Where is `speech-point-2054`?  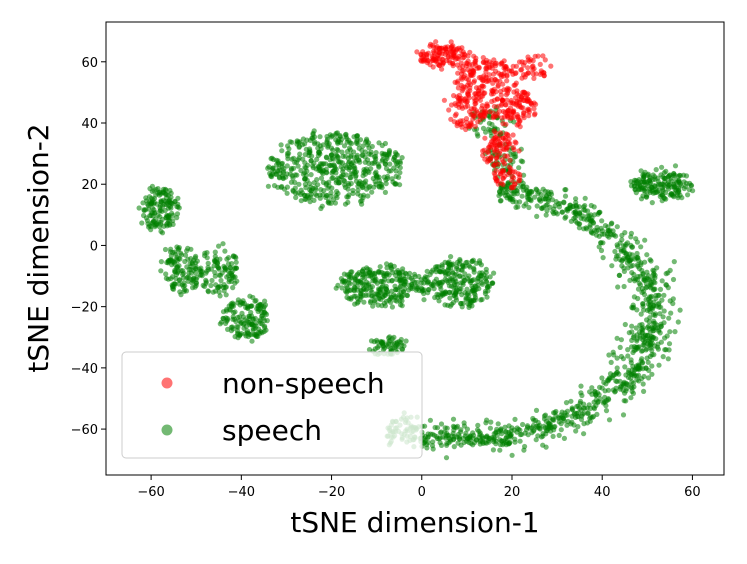
speech-point-2054 is located at coordinates (601, 243).